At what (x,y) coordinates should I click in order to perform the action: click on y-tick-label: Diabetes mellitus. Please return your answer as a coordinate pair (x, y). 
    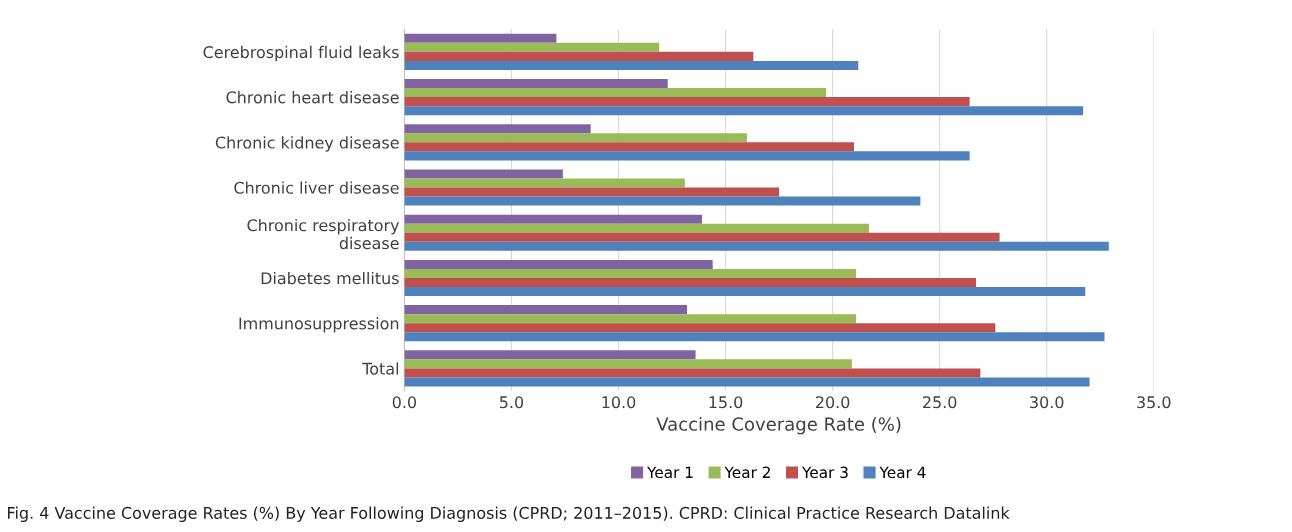
    Looking at the image, I should click on (330, 278).